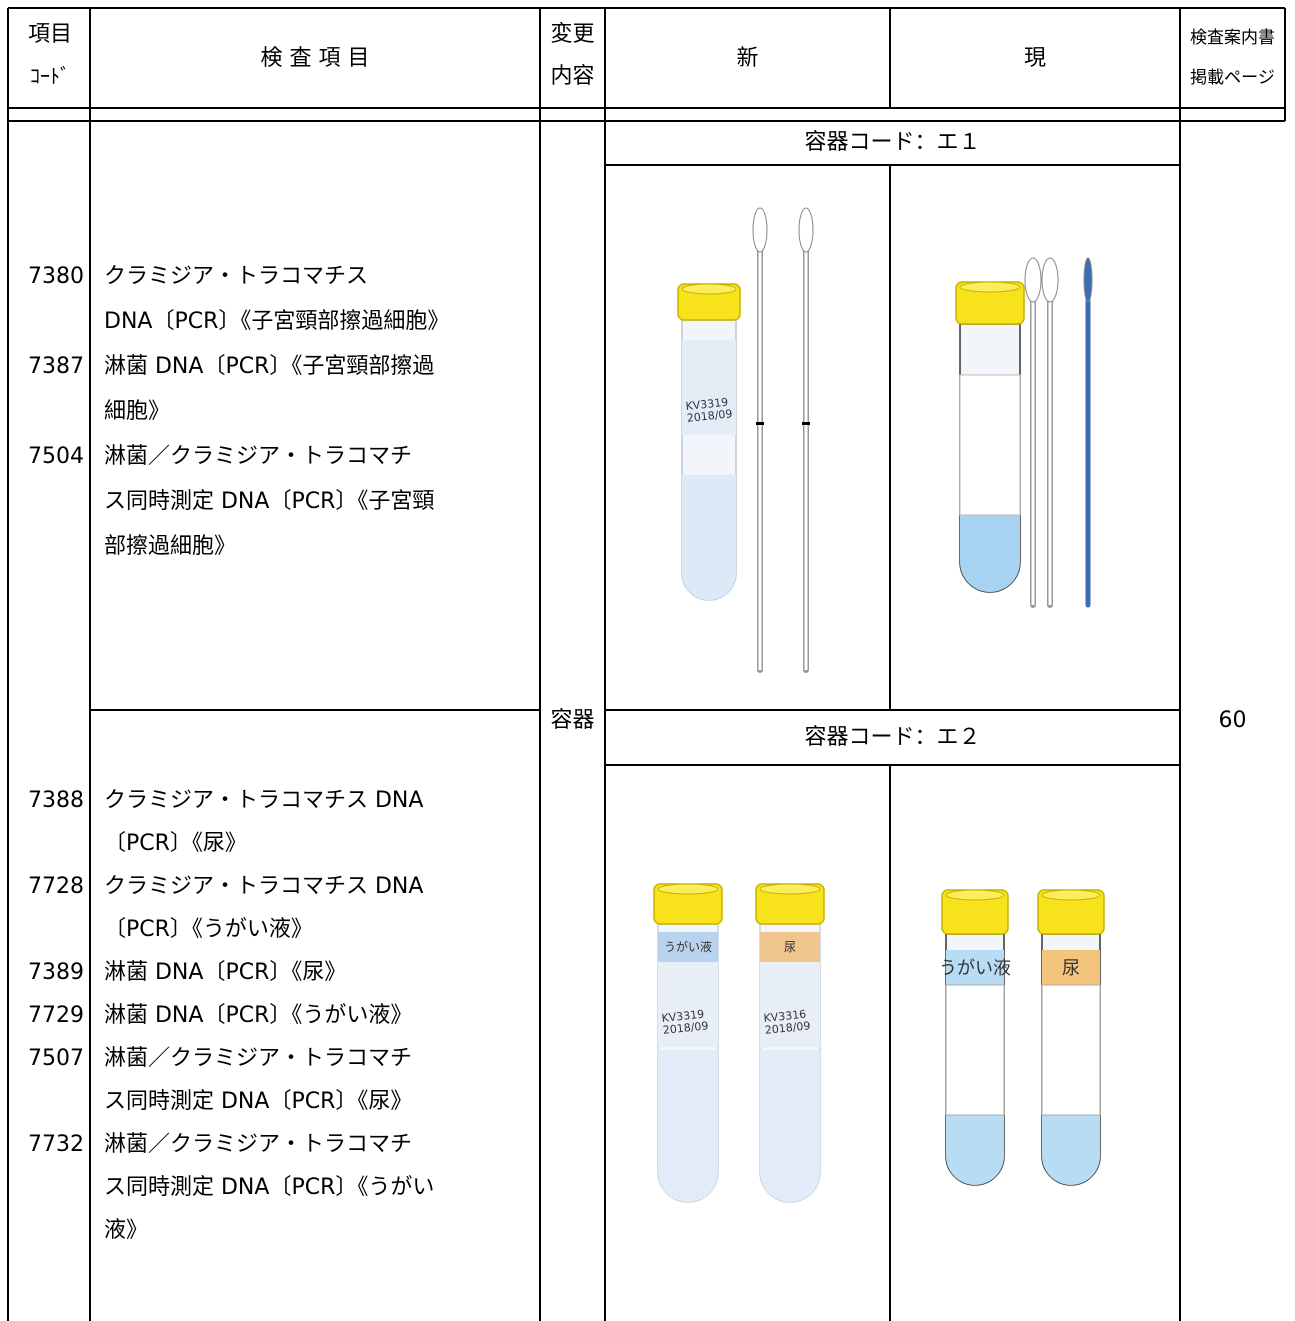 This screenshot has width=1295, height=1321. What do you see at coordinates (170, 546) in the screenshot?
I see `item-name: 部擦過細胞》` at bounding box center [170, 546].